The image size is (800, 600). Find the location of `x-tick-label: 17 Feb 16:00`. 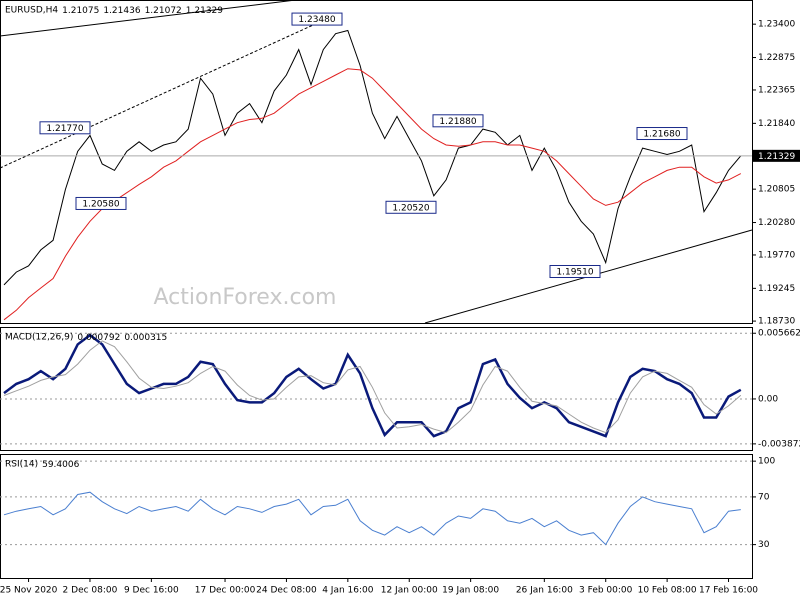

x-tick-label: 17 Feb 16:00 is located at coordinates (728, 591).